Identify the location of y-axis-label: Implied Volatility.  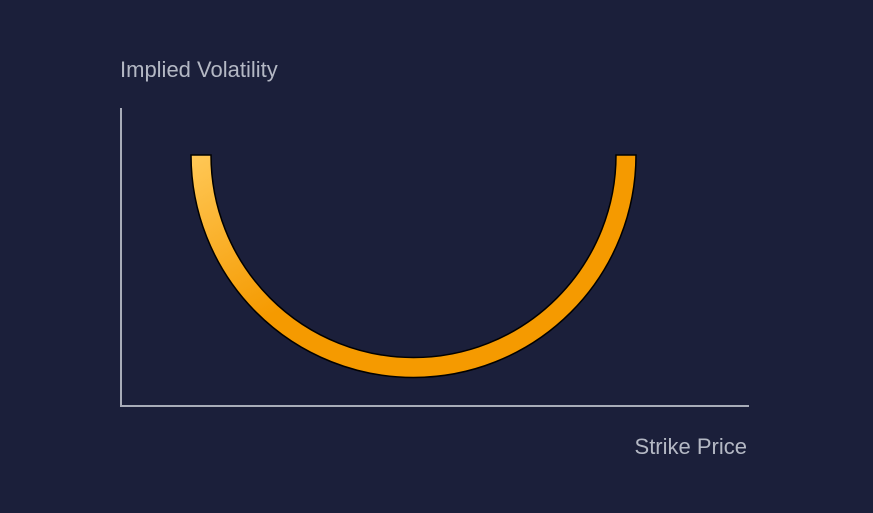
(199, 69).